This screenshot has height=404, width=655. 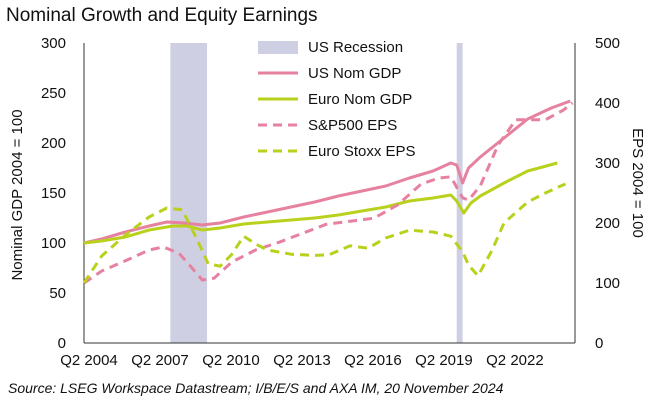 I want to click on right-y-tick-label: 100, so click(x=607, y=283).